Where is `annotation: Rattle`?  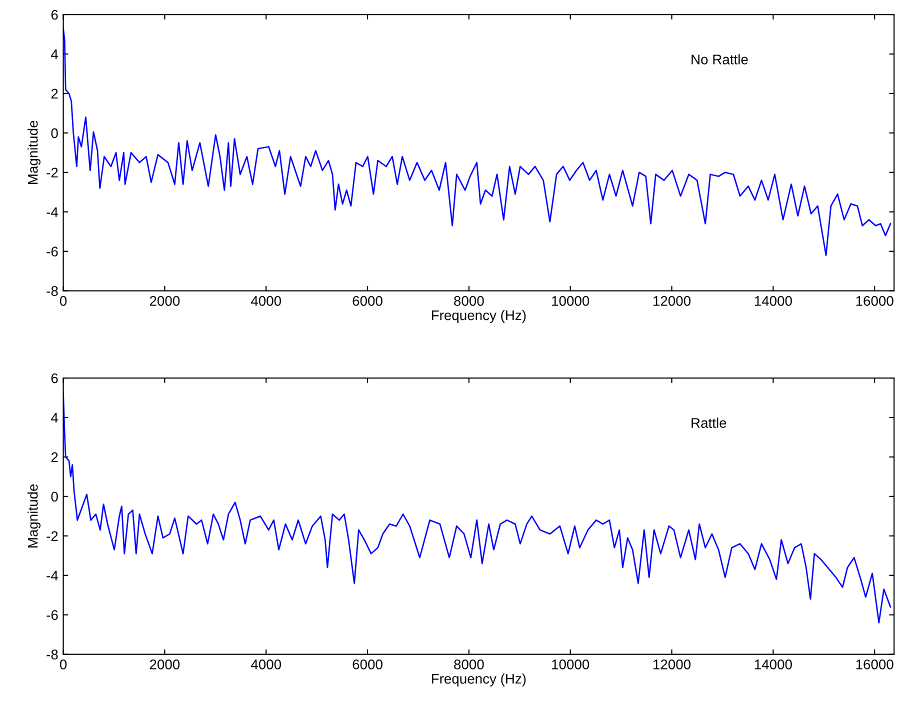 annotation: Rattle is located at coordinates (709, 423).